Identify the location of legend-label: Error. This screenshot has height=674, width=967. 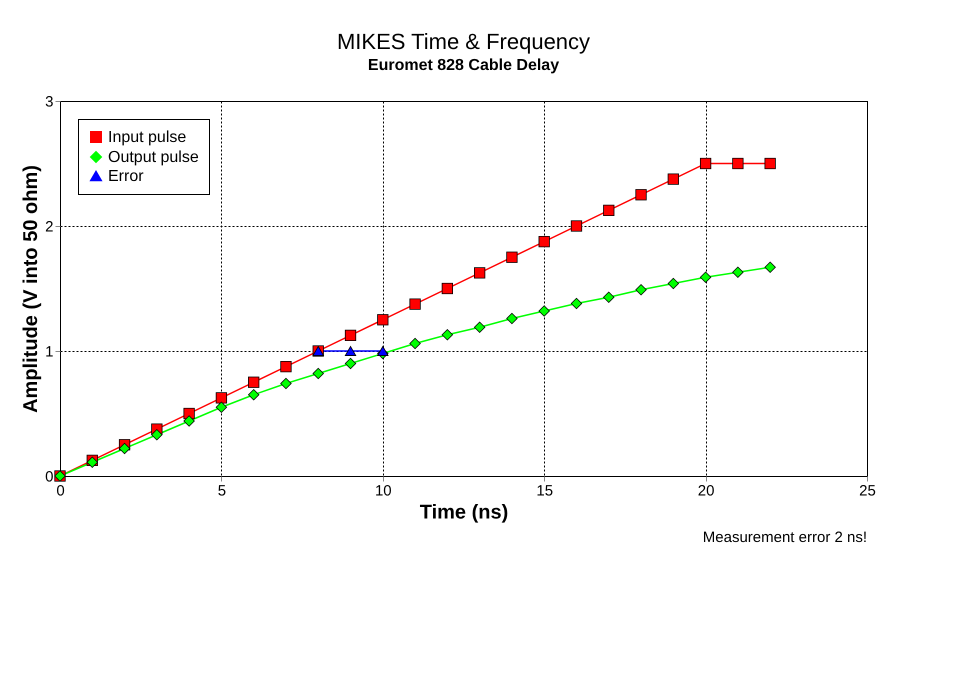
(126, 176).